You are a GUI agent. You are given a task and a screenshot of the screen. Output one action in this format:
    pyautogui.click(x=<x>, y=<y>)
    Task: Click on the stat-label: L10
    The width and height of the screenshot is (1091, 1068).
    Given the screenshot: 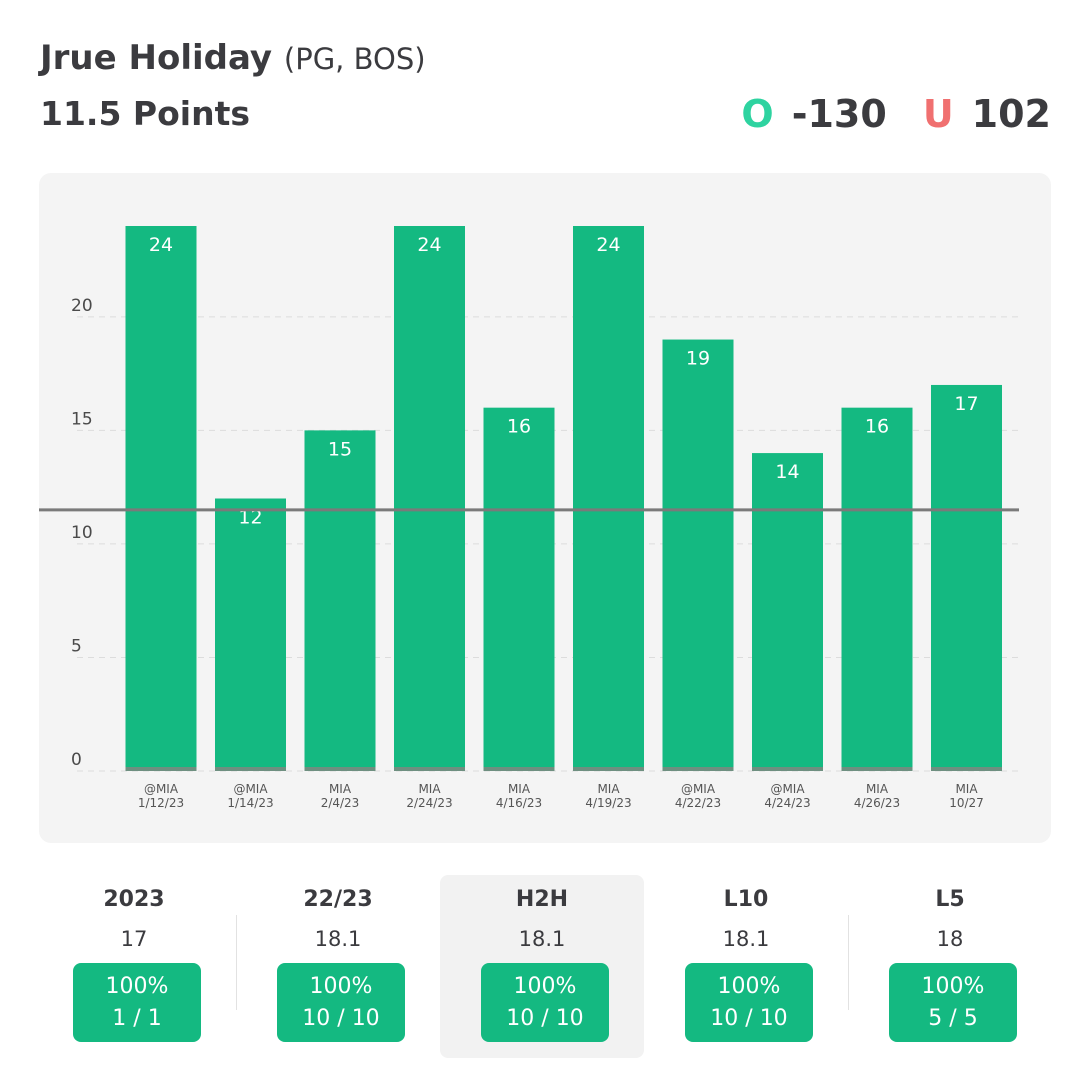 What is the action you would take?
    pyautogui.click(x=746, y=899)
    